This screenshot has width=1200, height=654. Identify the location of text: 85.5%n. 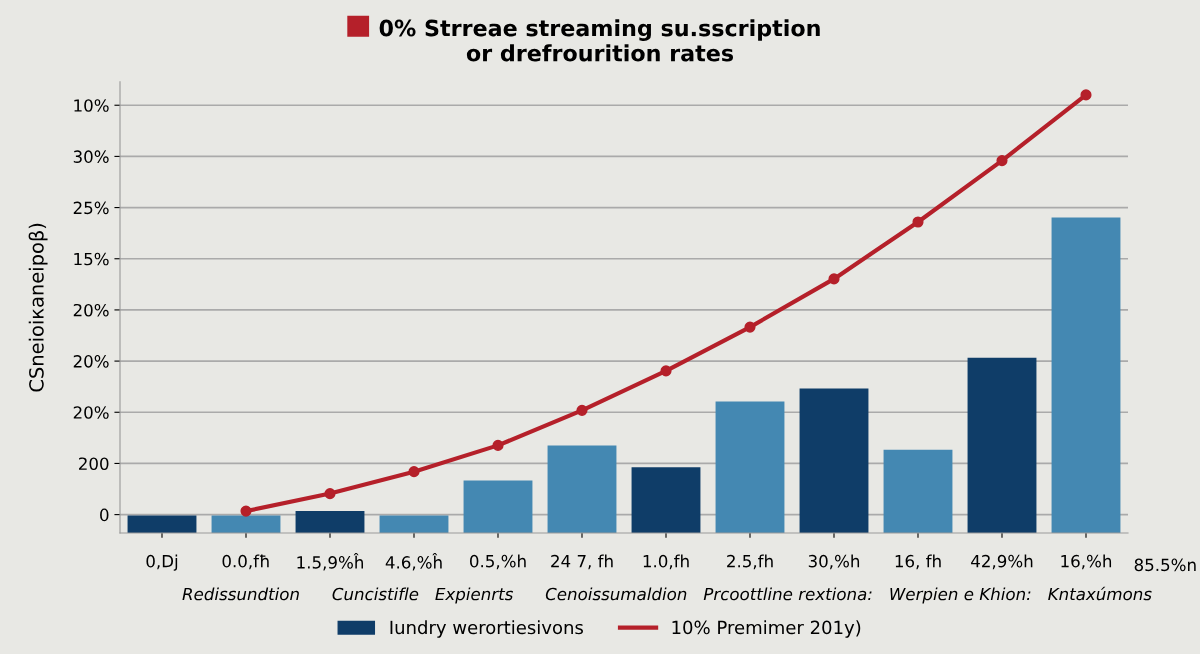
(1165, 565).